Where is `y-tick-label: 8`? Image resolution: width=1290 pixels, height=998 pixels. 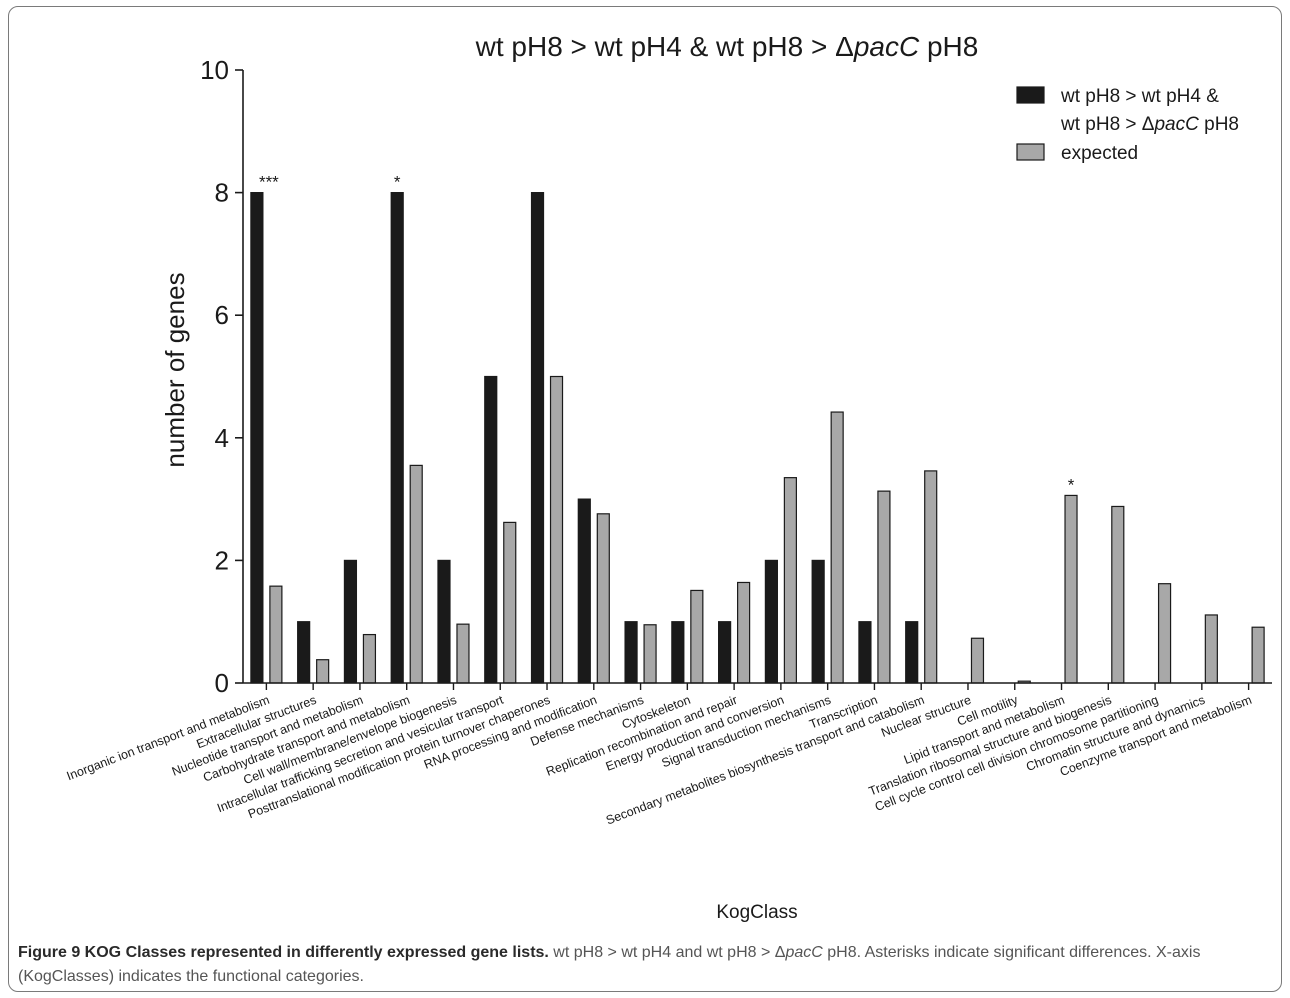 y-tick-label: 8 is located at coordinates (222, 193).